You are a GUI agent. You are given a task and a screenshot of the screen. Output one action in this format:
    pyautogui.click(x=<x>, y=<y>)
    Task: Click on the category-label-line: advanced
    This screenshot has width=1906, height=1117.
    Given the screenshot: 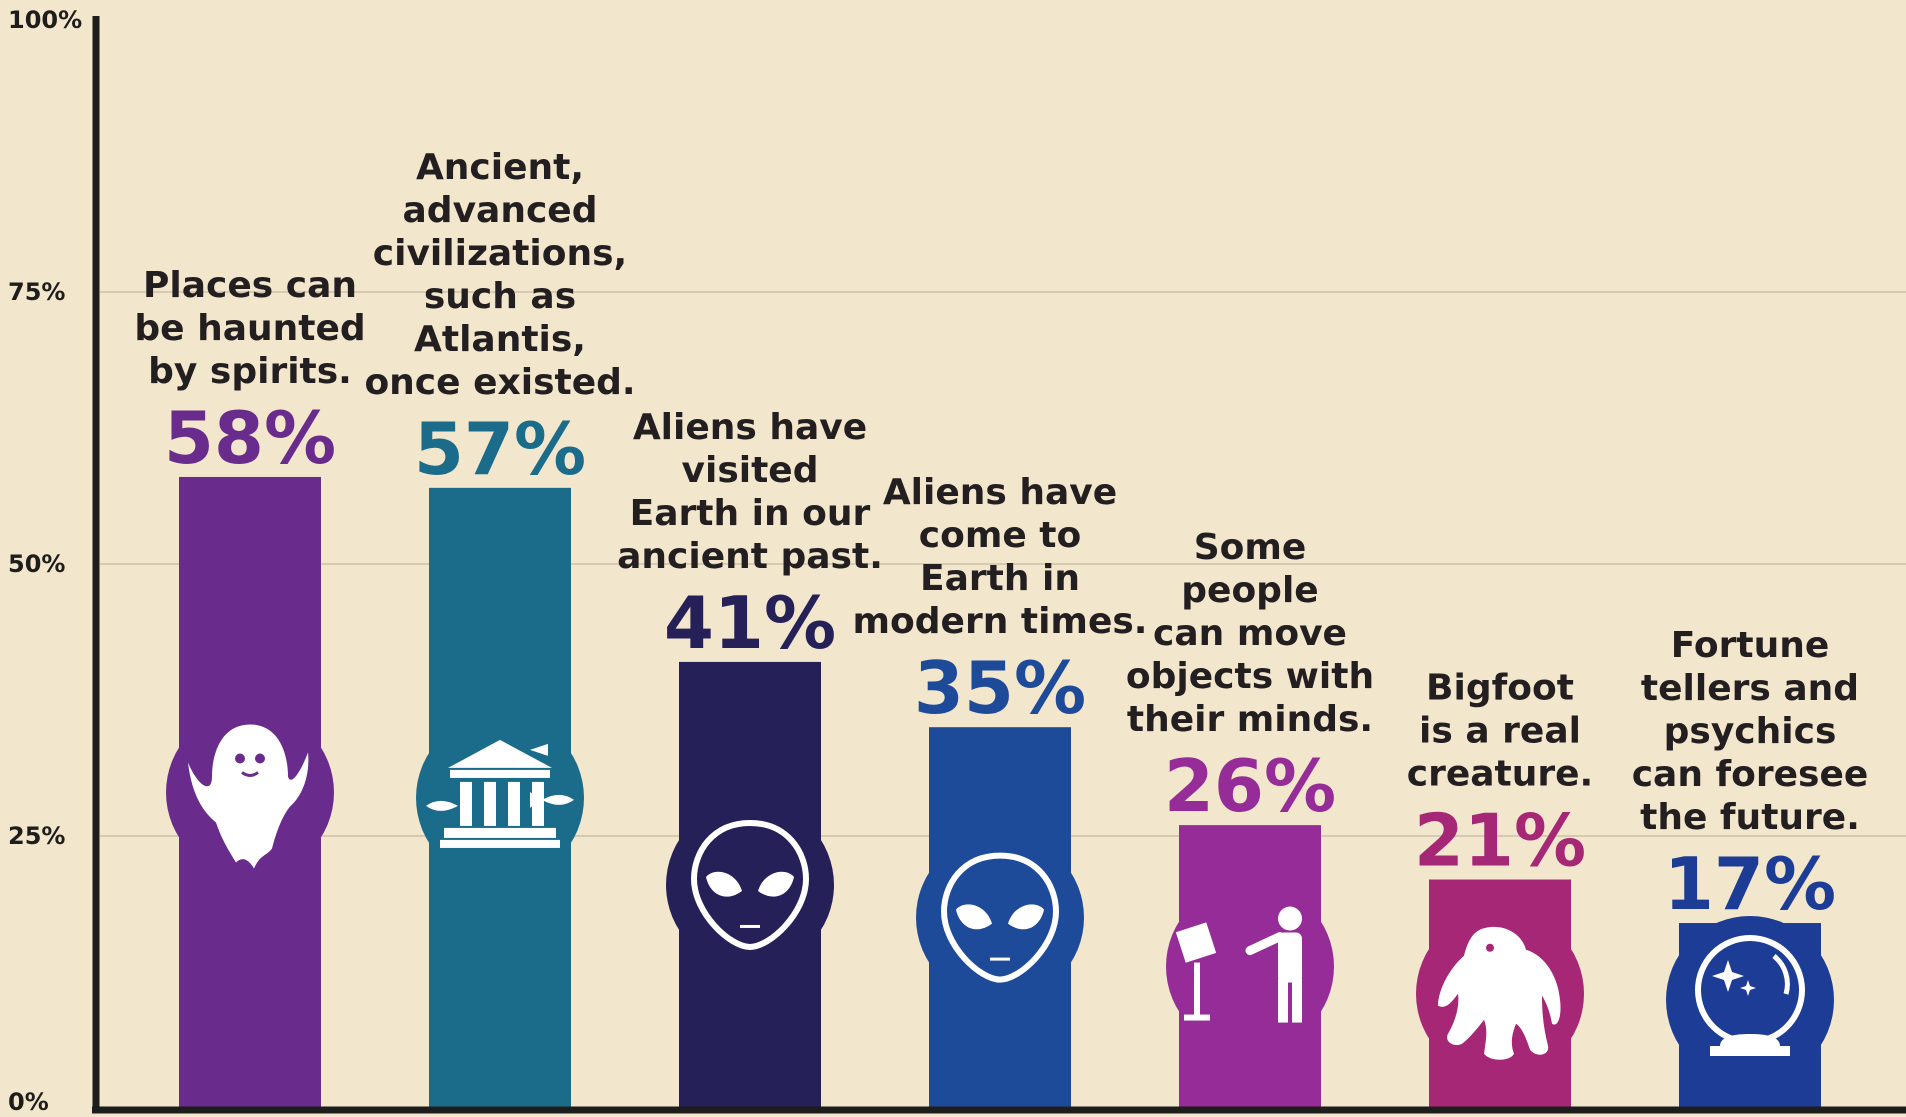 What is the action you would take?
    pyautogui.click(x=500, y=210)
    